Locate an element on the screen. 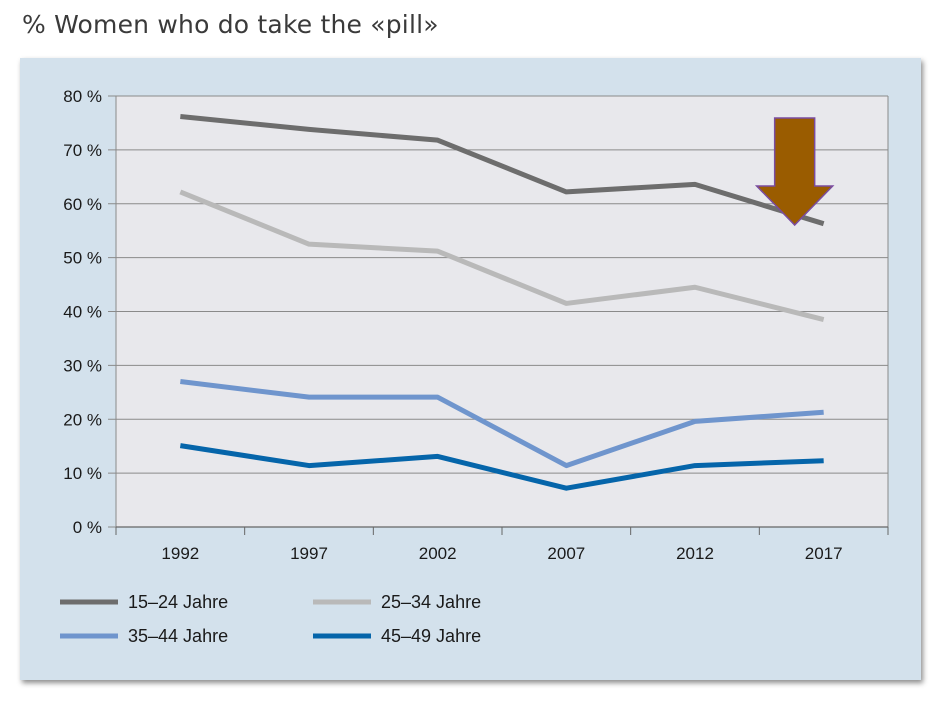 The width and height of the screenshot is (945, 705). down-arrow-icon is located at coordinates (794, 172).